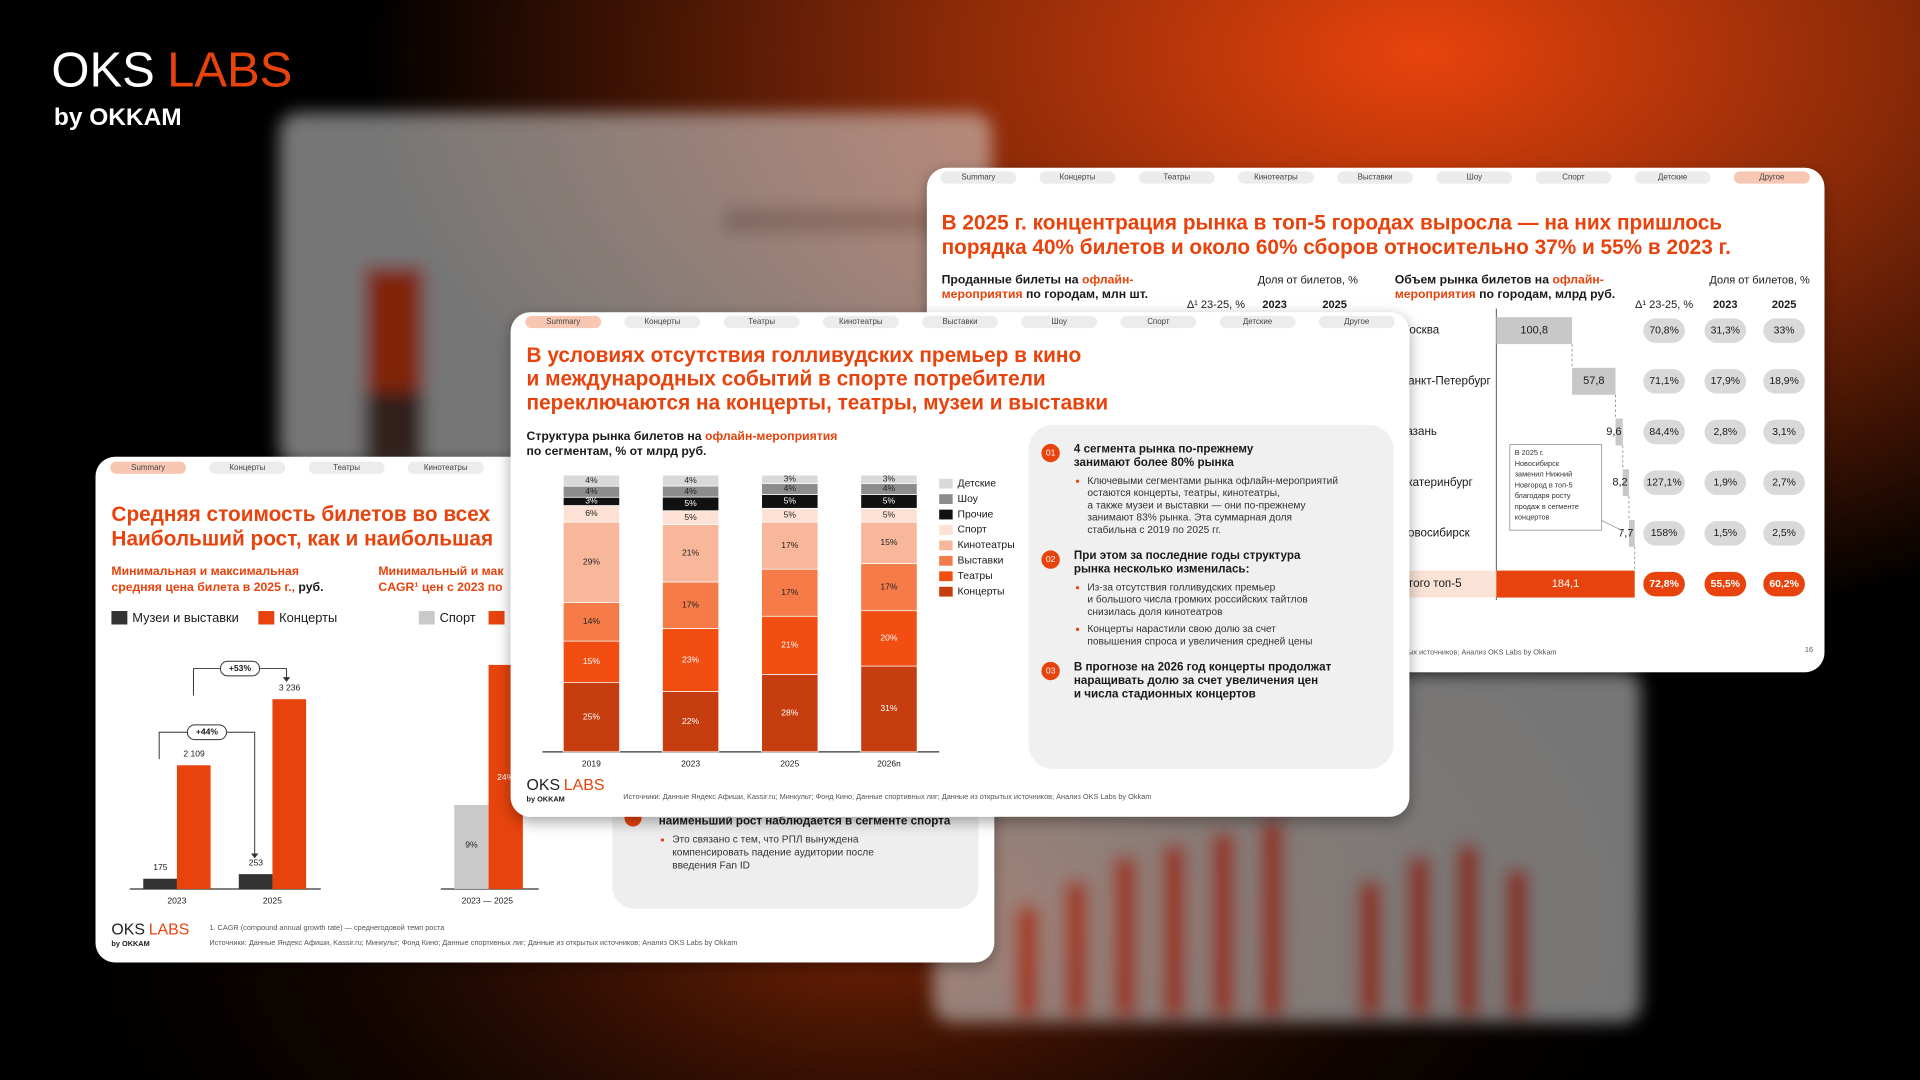 This screenshot has width=1920, height=1080. What do you see at coordinates (982, 294) in the screenshot?
I see `panel-header-part: мероприятия` at bounding box center [982, 294].